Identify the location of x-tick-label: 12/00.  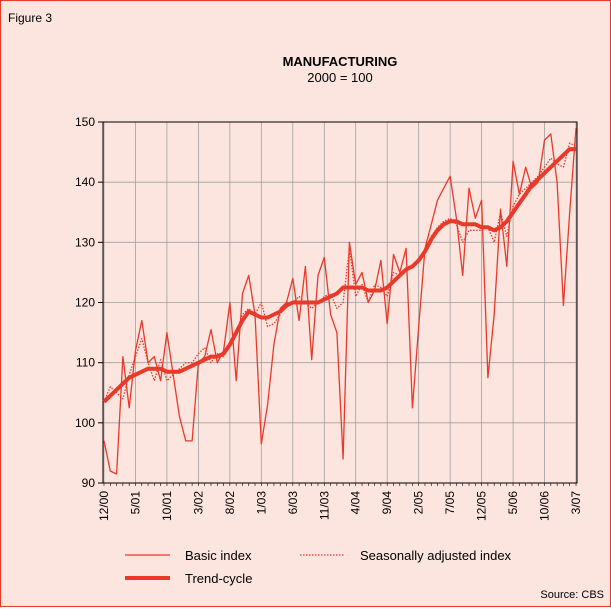
(104, 506).